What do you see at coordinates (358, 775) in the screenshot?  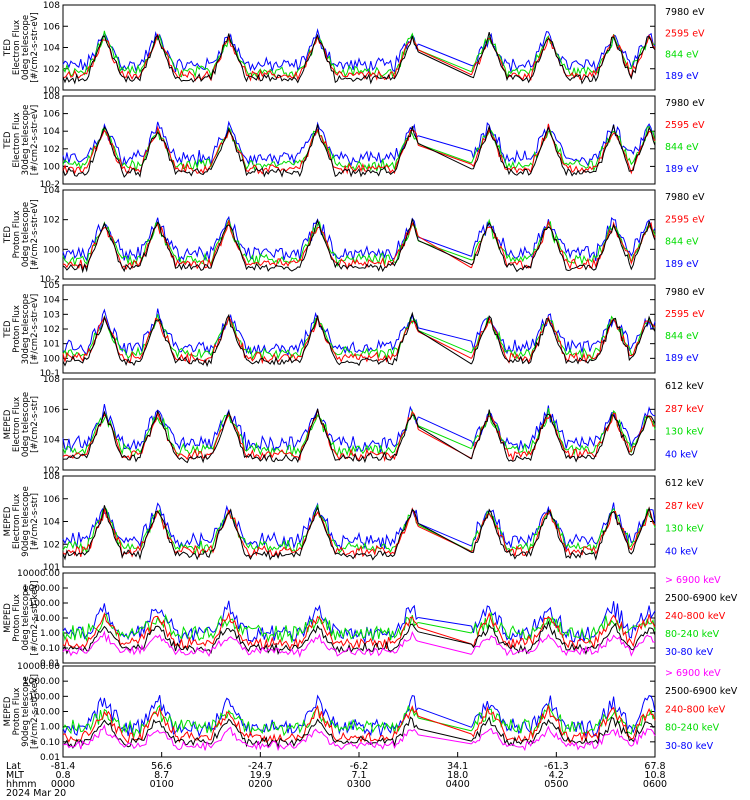 I see `xtick-label: 7.1` at bounding box center [358, 775].